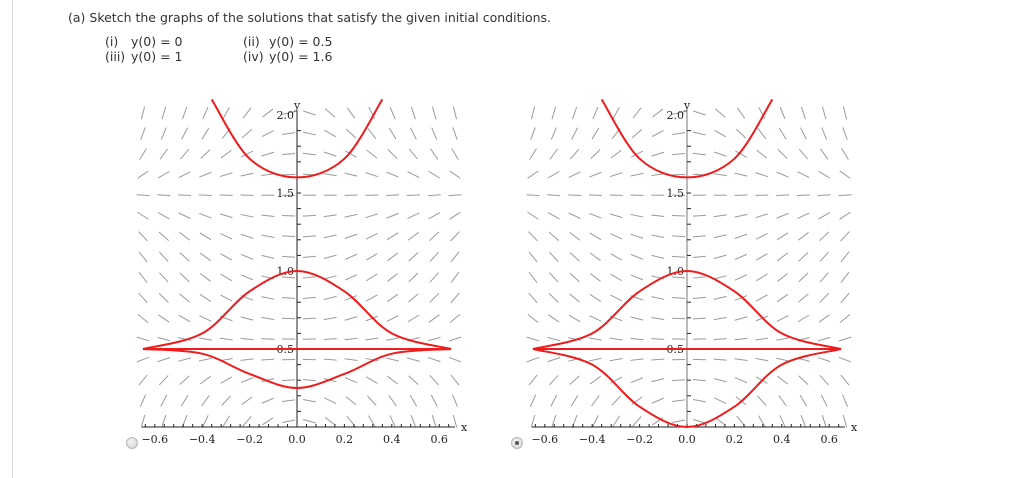 Image resolution: width=1024 pixels, height=478 pixels. Describe the element at coordinates (301, 41) in the screenshot. I see `condition-expr: y(0) = 0.5` at that location.